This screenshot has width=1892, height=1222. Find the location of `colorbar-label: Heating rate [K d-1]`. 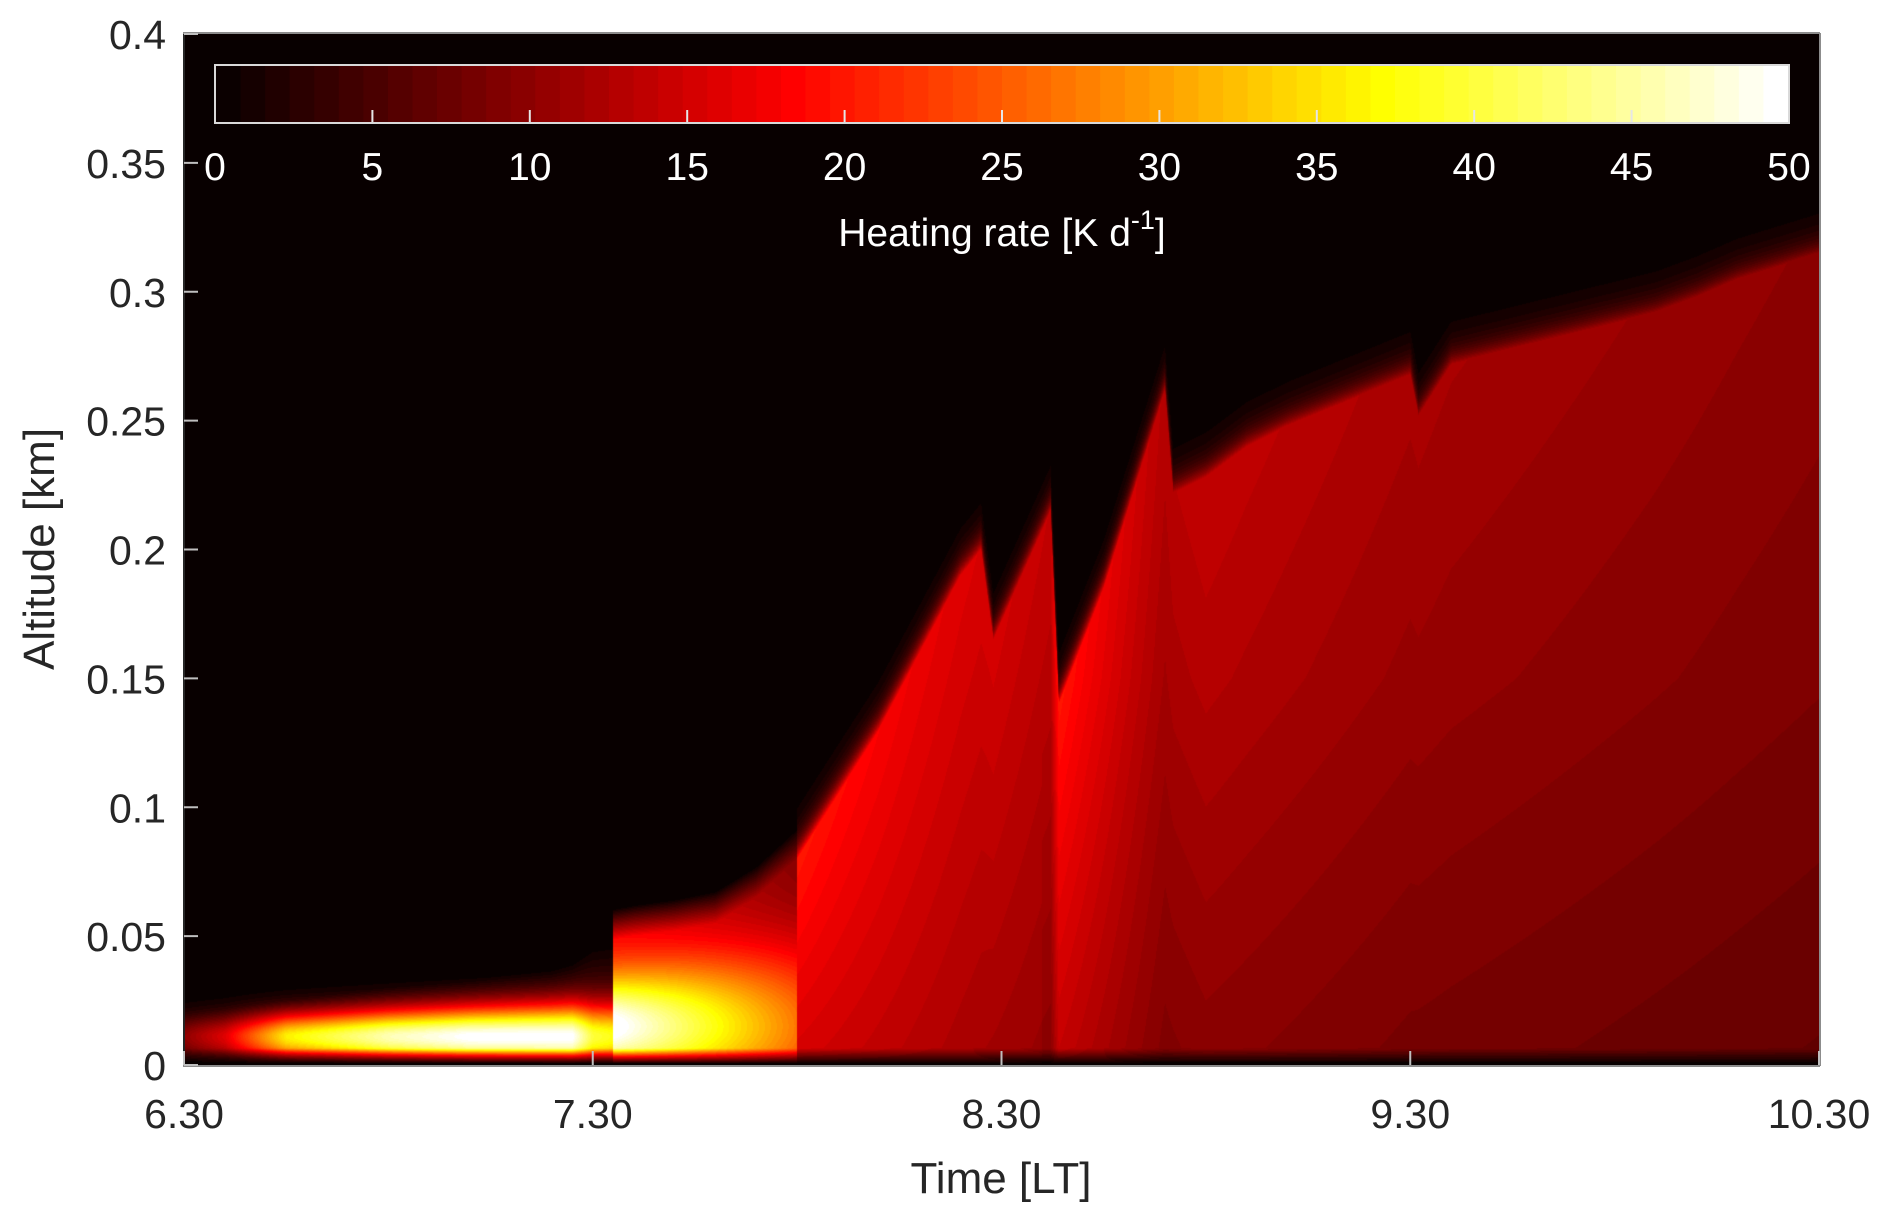

colorbar-label: Heating rate [K d-1] is located at coordinates (1002, 230).